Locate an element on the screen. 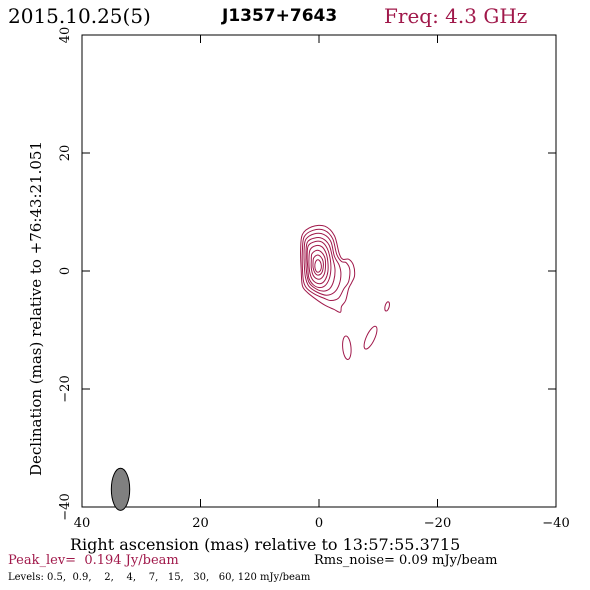  beam-shape is located at coordinates (120, 489).